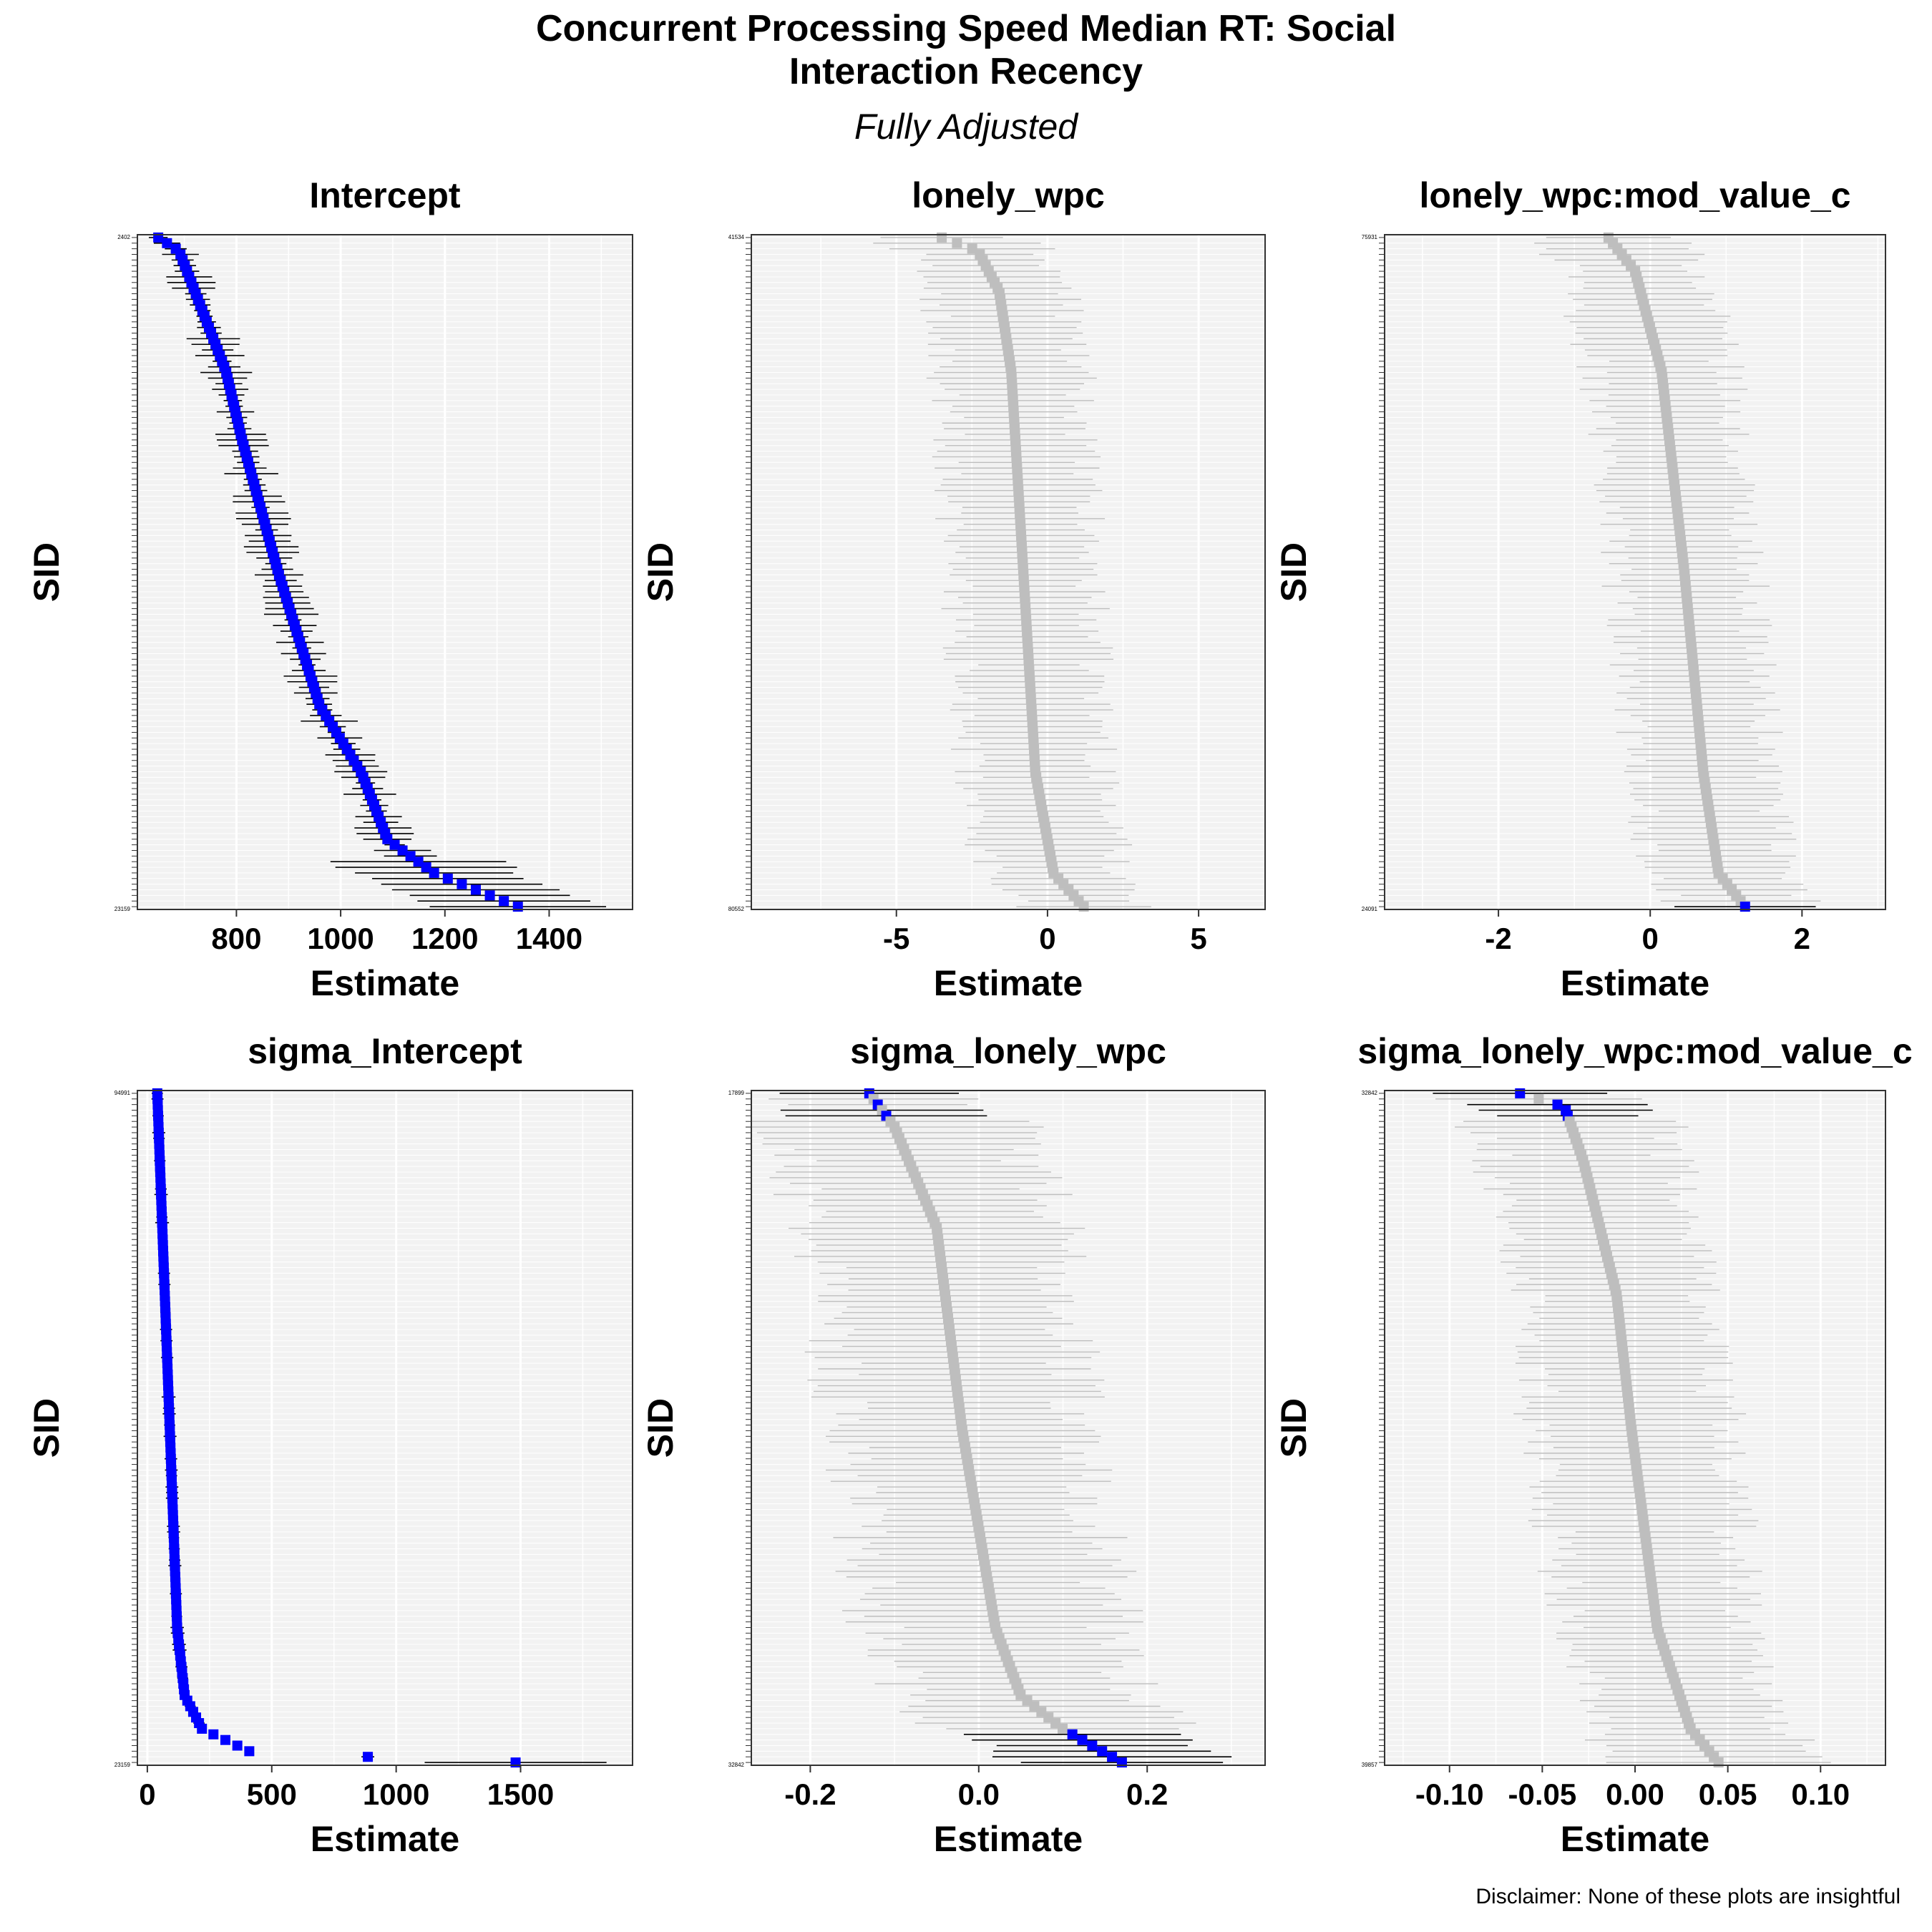  What do you see at coordinates (810, 1794) in the screenshot?
I see `x-tick-label: -0.2` at bounding box center [810, 1794].